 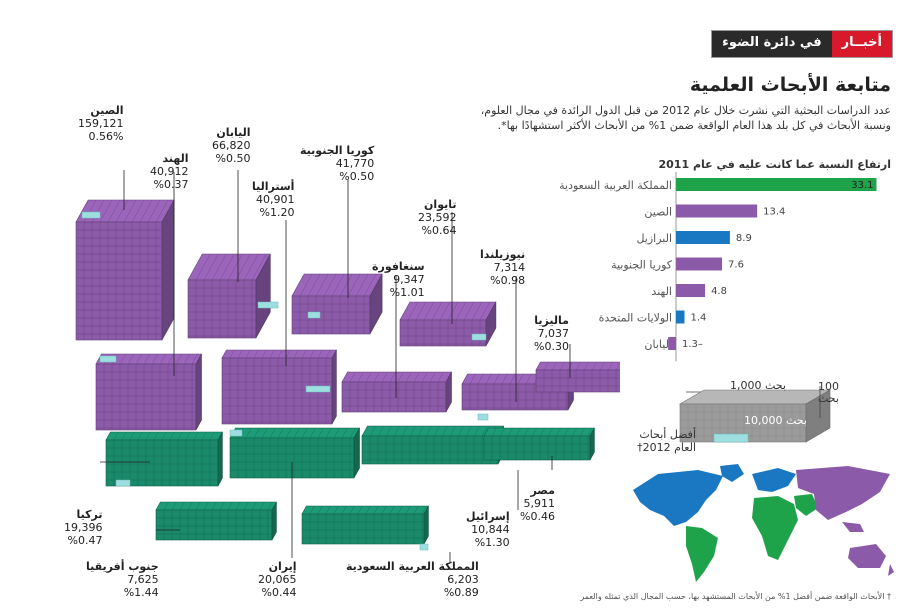 What do you see at coordinates (666, 441) in the screenshot?
I see `legend-top-papers-label: أفضل أبحاث العام 2012†` at bounding box center [666, 441].